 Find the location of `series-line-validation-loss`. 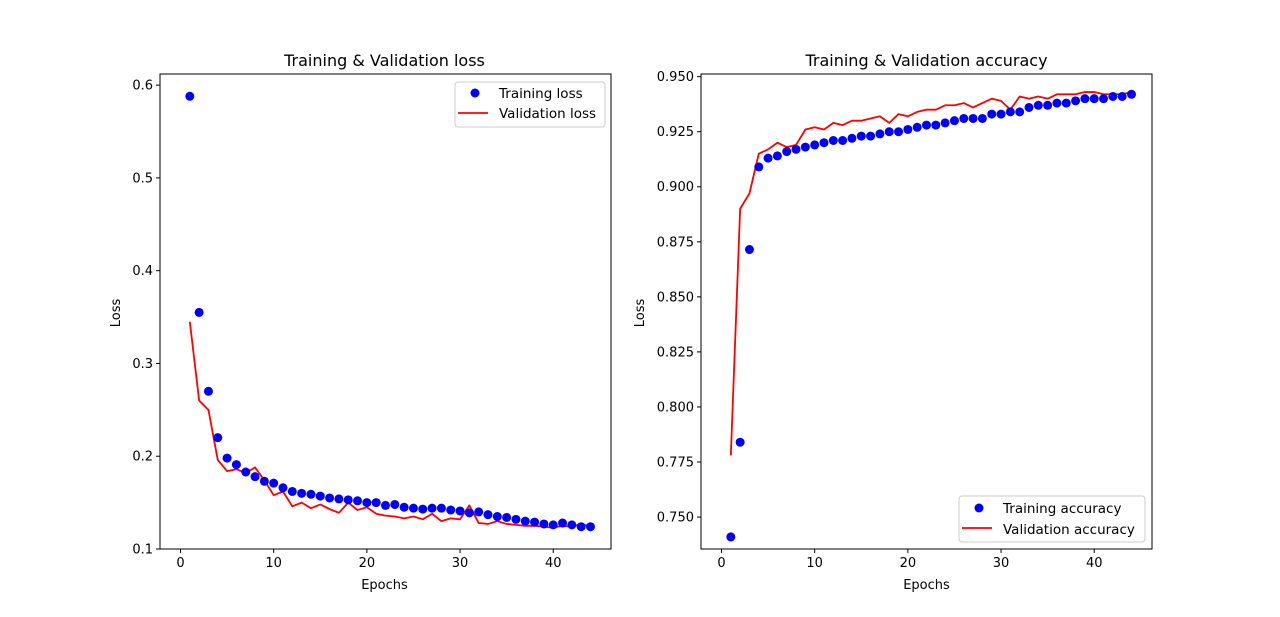

series-line-validation-loss is located at coordinates (389, 425).